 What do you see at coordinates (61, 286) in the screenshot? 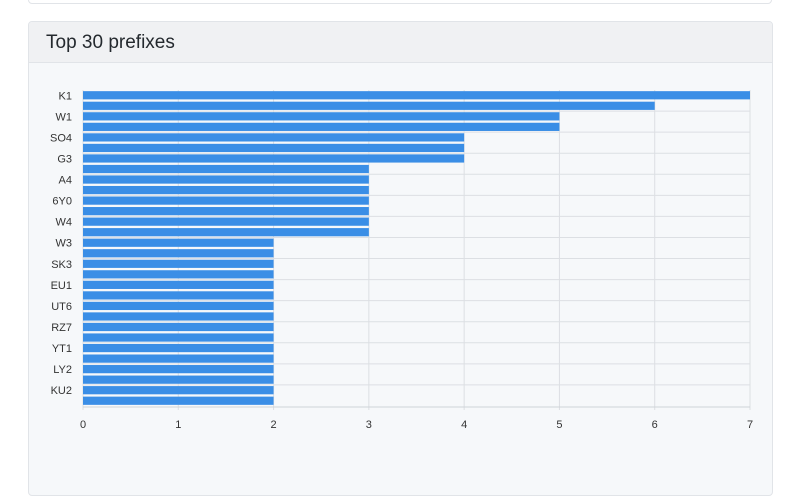
I see `y-tick-label-18: EU1` at bounding box center [61, 286].